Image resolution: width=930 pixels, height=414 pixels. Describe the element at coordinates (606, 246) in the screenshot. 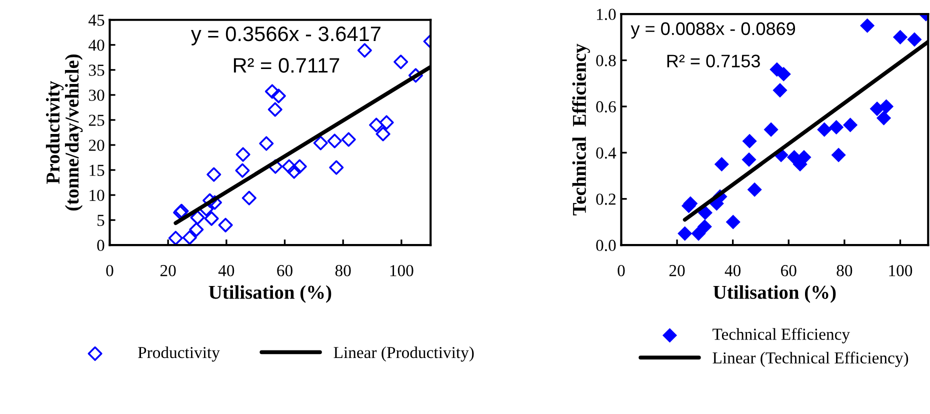

I see `y-tick-label: 0.0` at that location.